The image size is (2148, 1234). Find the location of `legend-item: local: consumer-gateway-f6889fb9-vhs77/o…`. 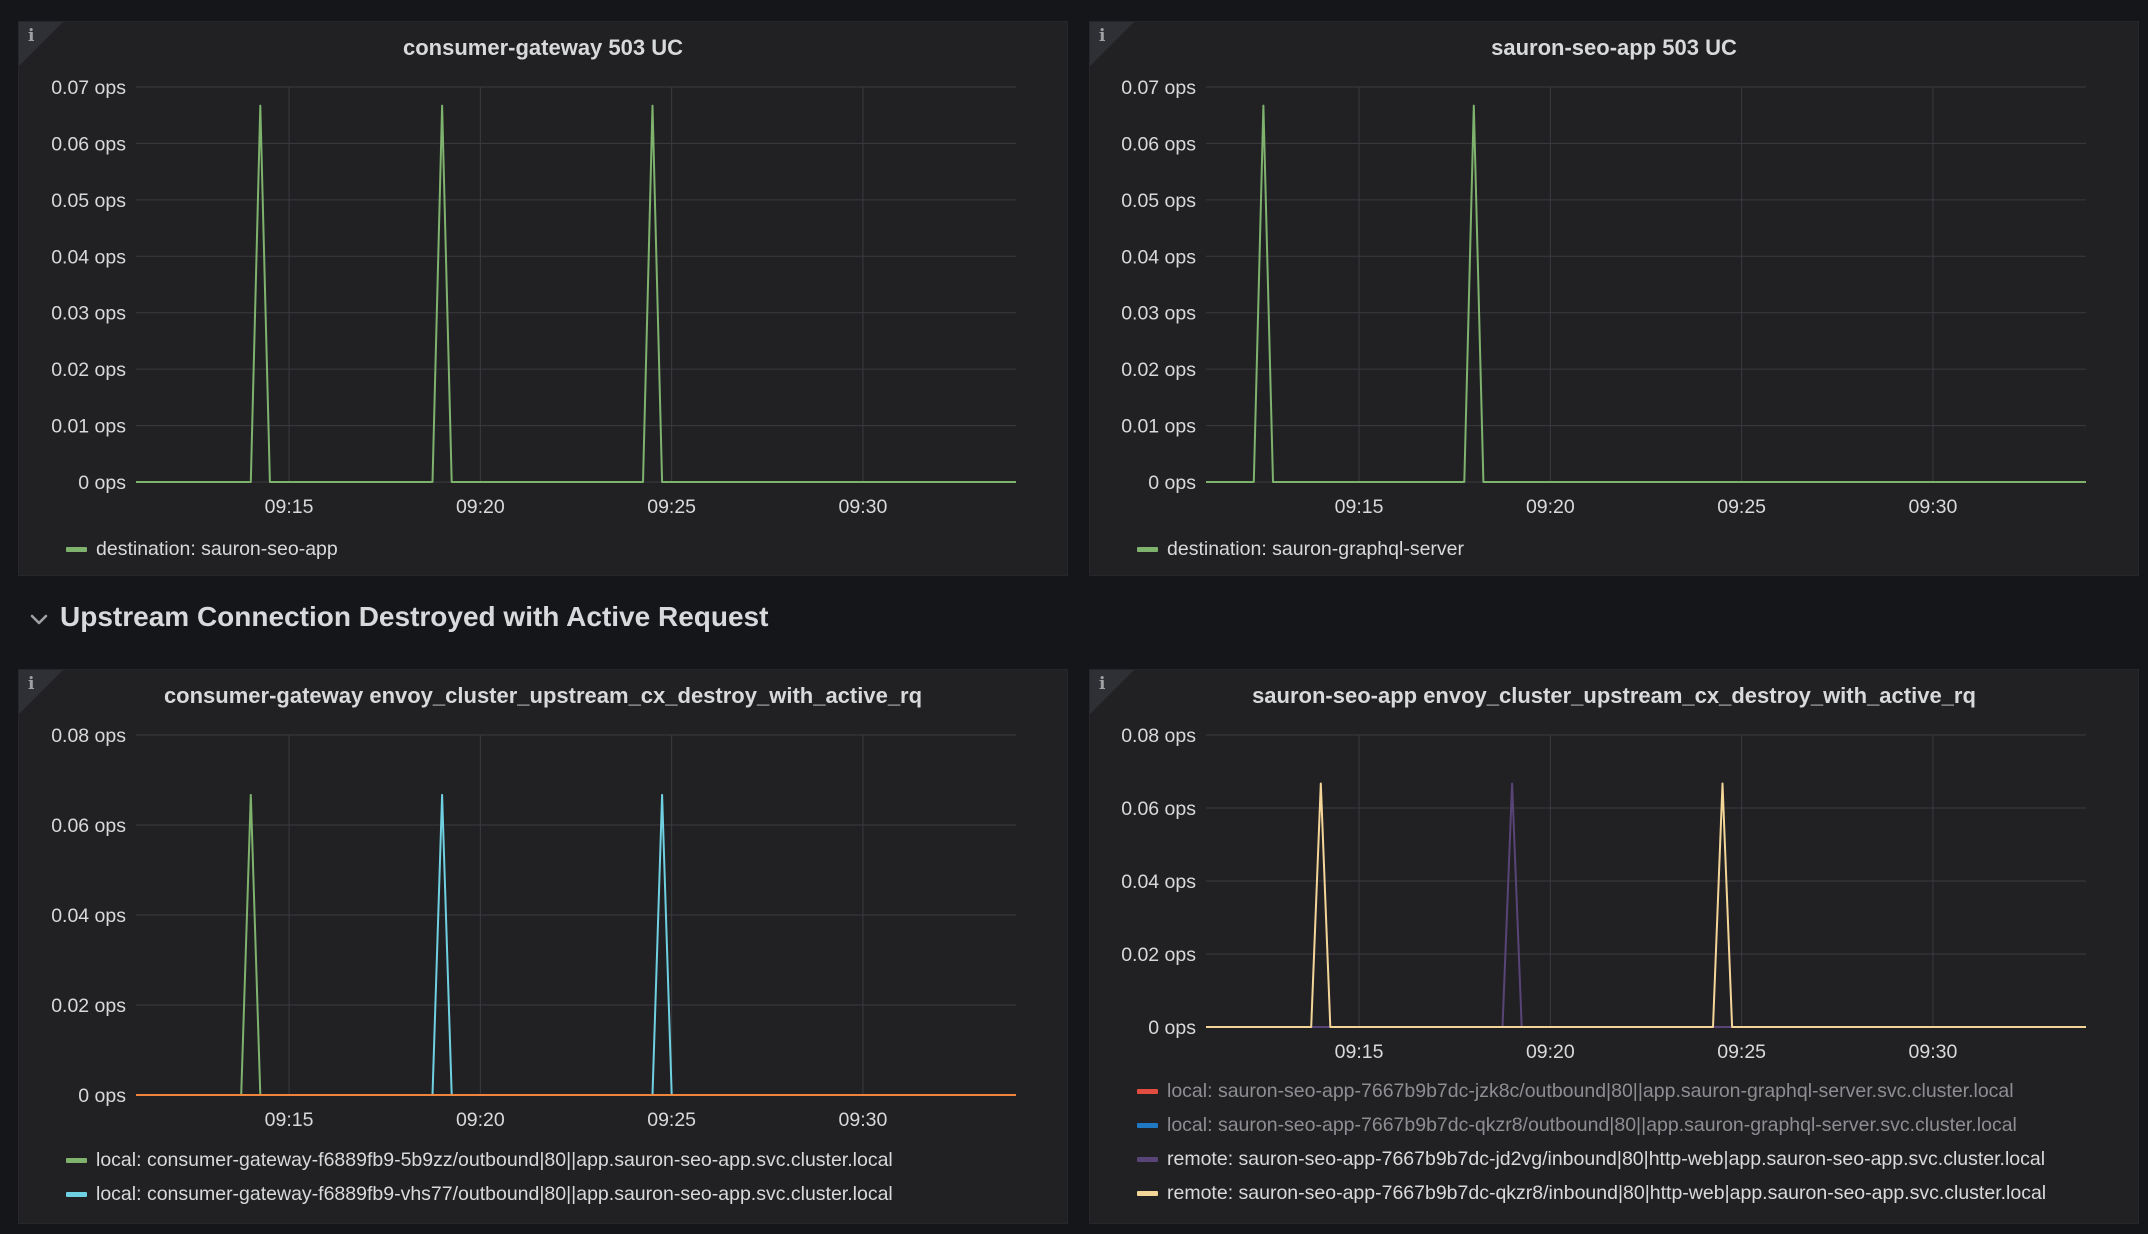

legend-item: local: consumer-gateway-f6889fb9-vhs77/o… is located at coordinates (479, 1194).